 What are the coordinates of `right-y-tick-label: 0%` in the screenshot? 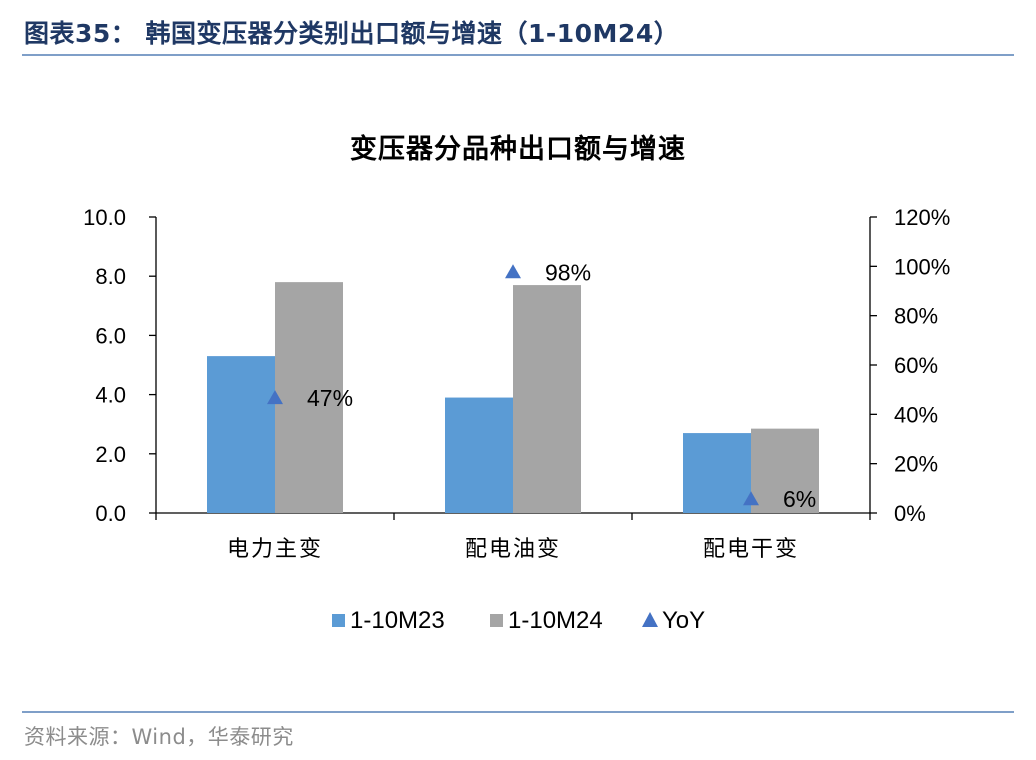 It's located at (910, 513).